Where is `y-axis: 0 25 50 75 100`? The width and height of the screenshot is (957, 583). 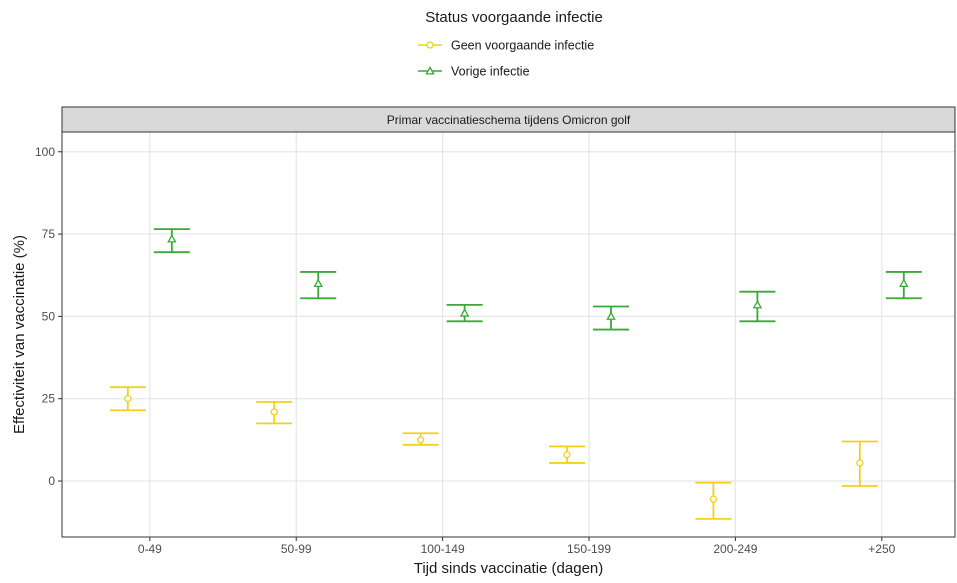
y-axis: 0 25 50 75 100 is located at coordinates (48, 316).